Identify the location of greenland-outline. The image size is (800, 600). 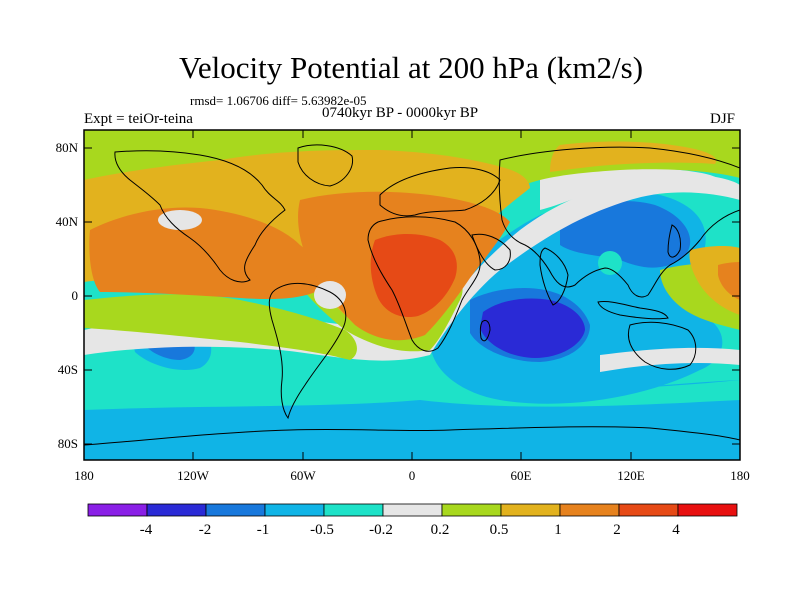
(325, 165).